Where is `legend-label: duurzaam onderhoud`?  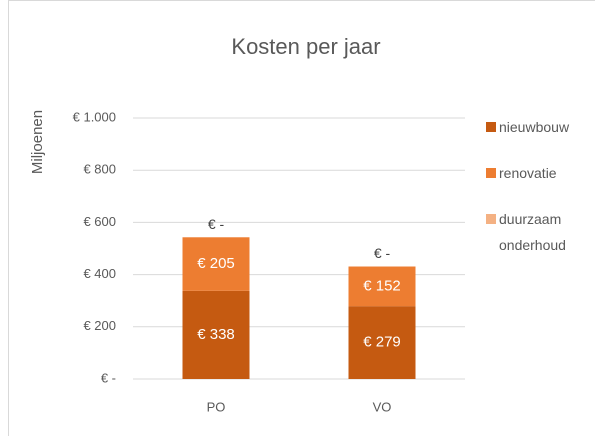 legend-label: duurzaam onderhoud is located at coordinates (532, 232).